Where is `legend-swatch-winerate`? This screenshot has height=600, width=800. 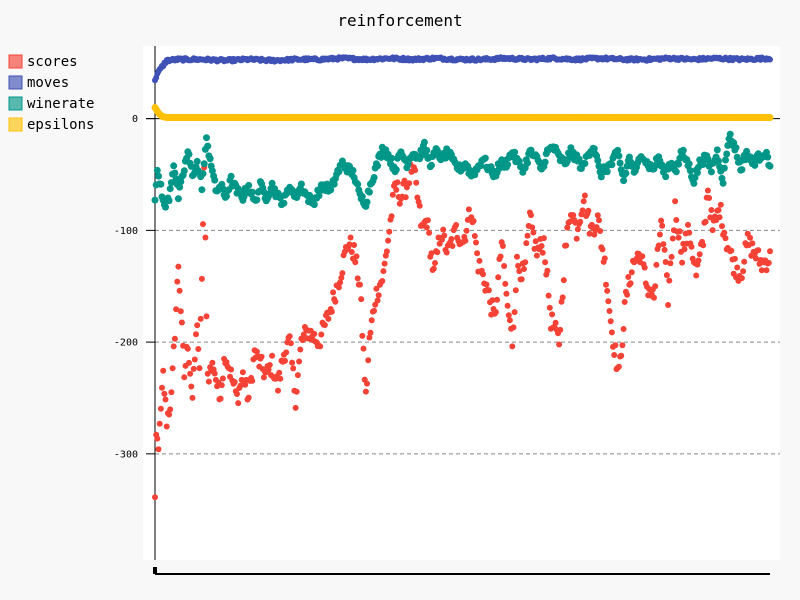 legend-swatch-winerate is located at coordinates (15, 103).